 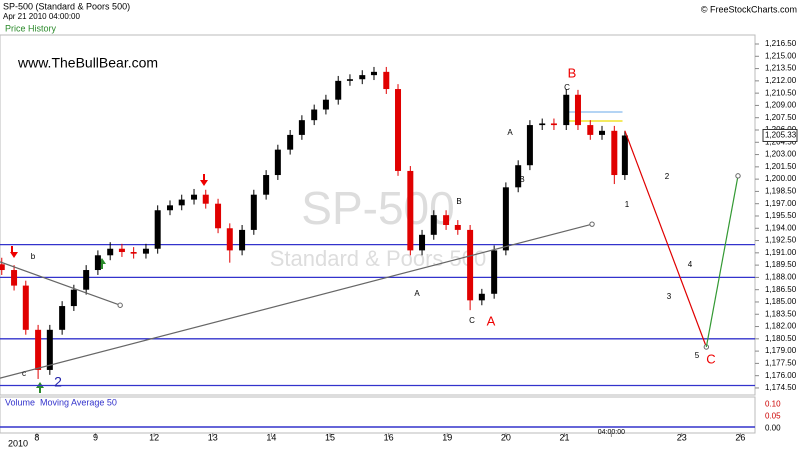 I want to click on volume-panel, so click(x=378, y=415).